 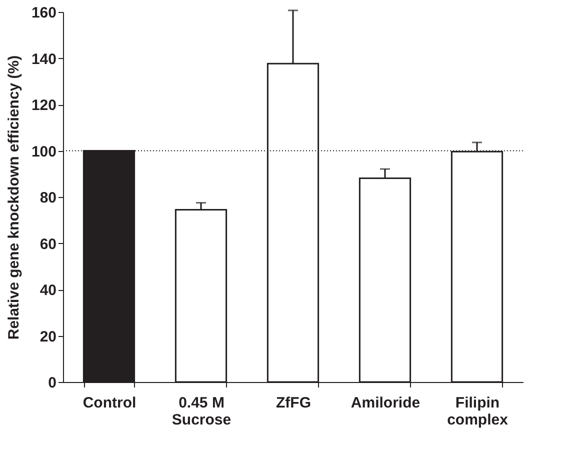 What do you see at coordinates (48, 290) in the screenshot?
I see `y-tick-label: 40` at bounding box center [48, 290].